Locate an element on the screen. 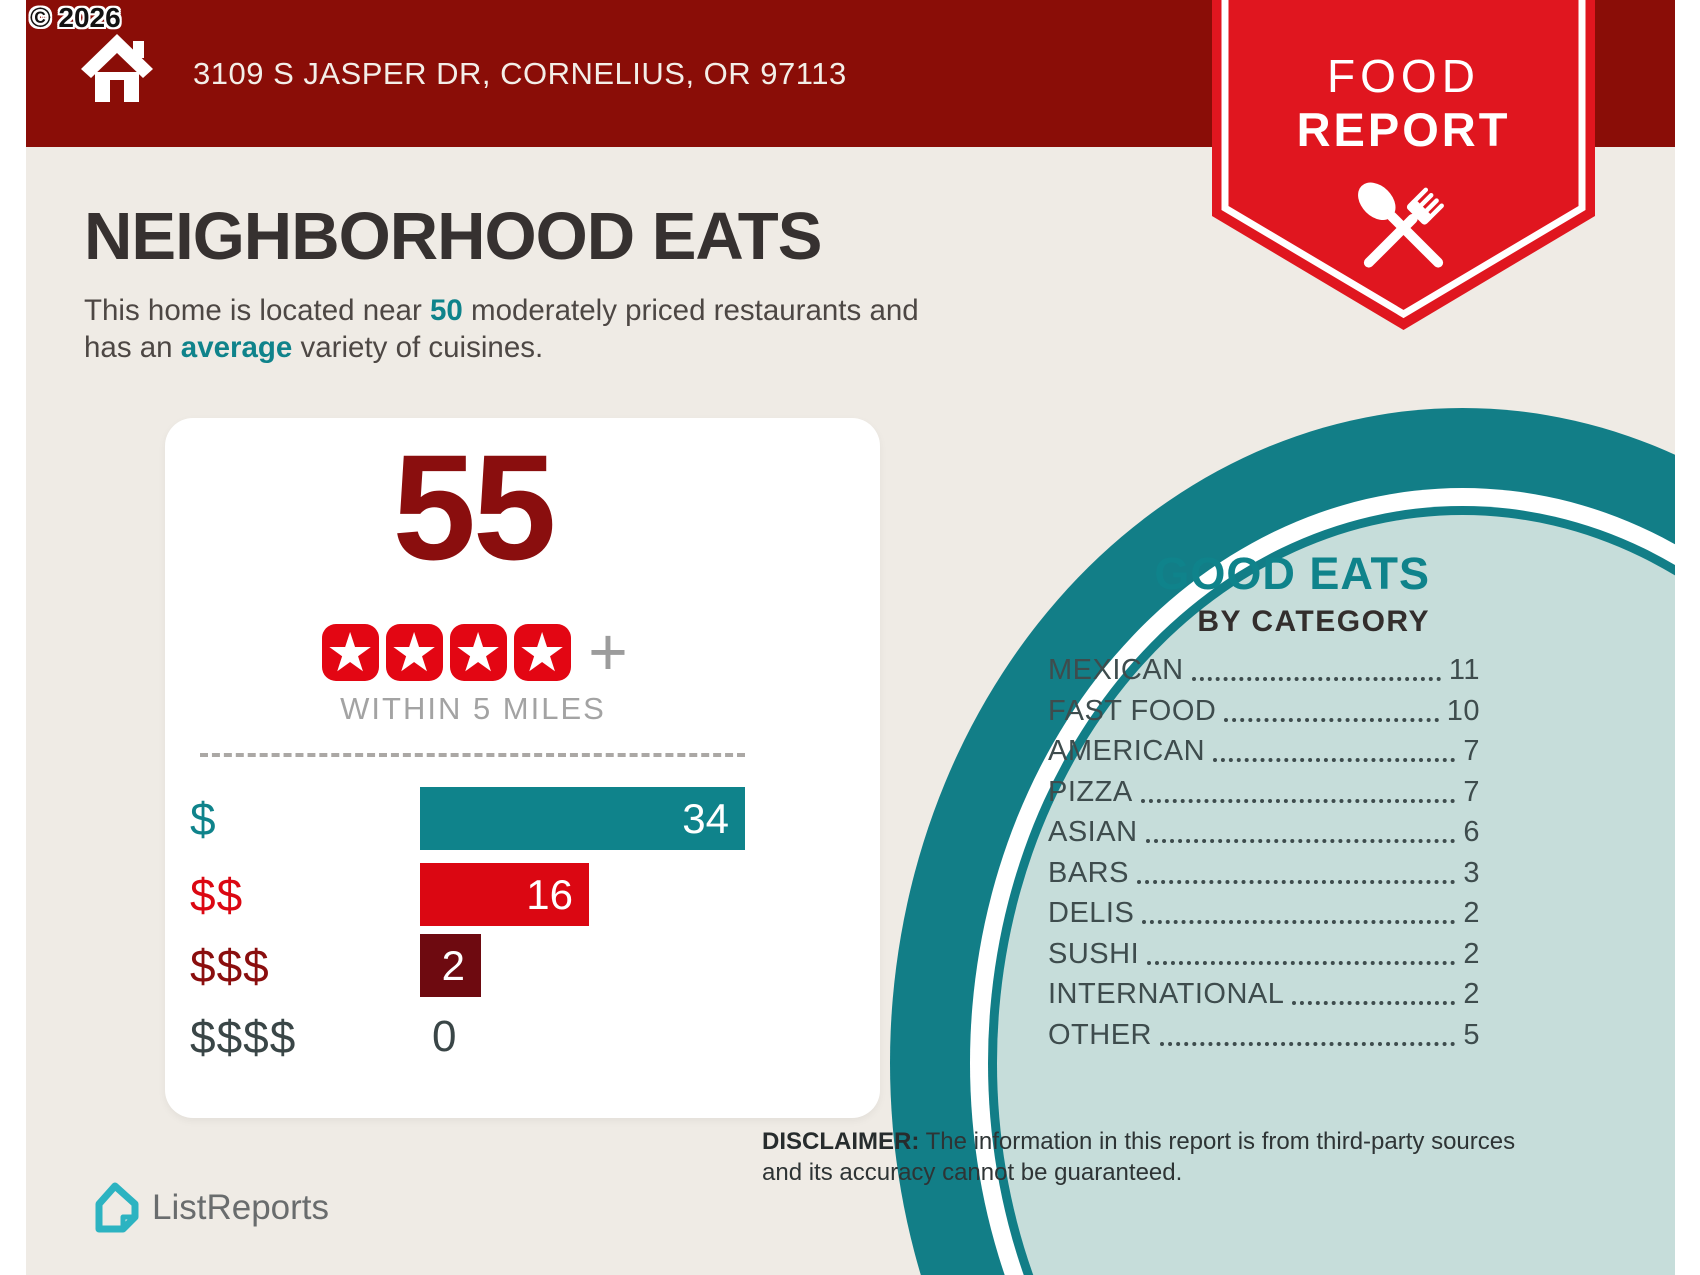 The height and width of the screenshot is (1275, 1700). list-item: OTHER 5 is located at coordinates (1264, 1035).